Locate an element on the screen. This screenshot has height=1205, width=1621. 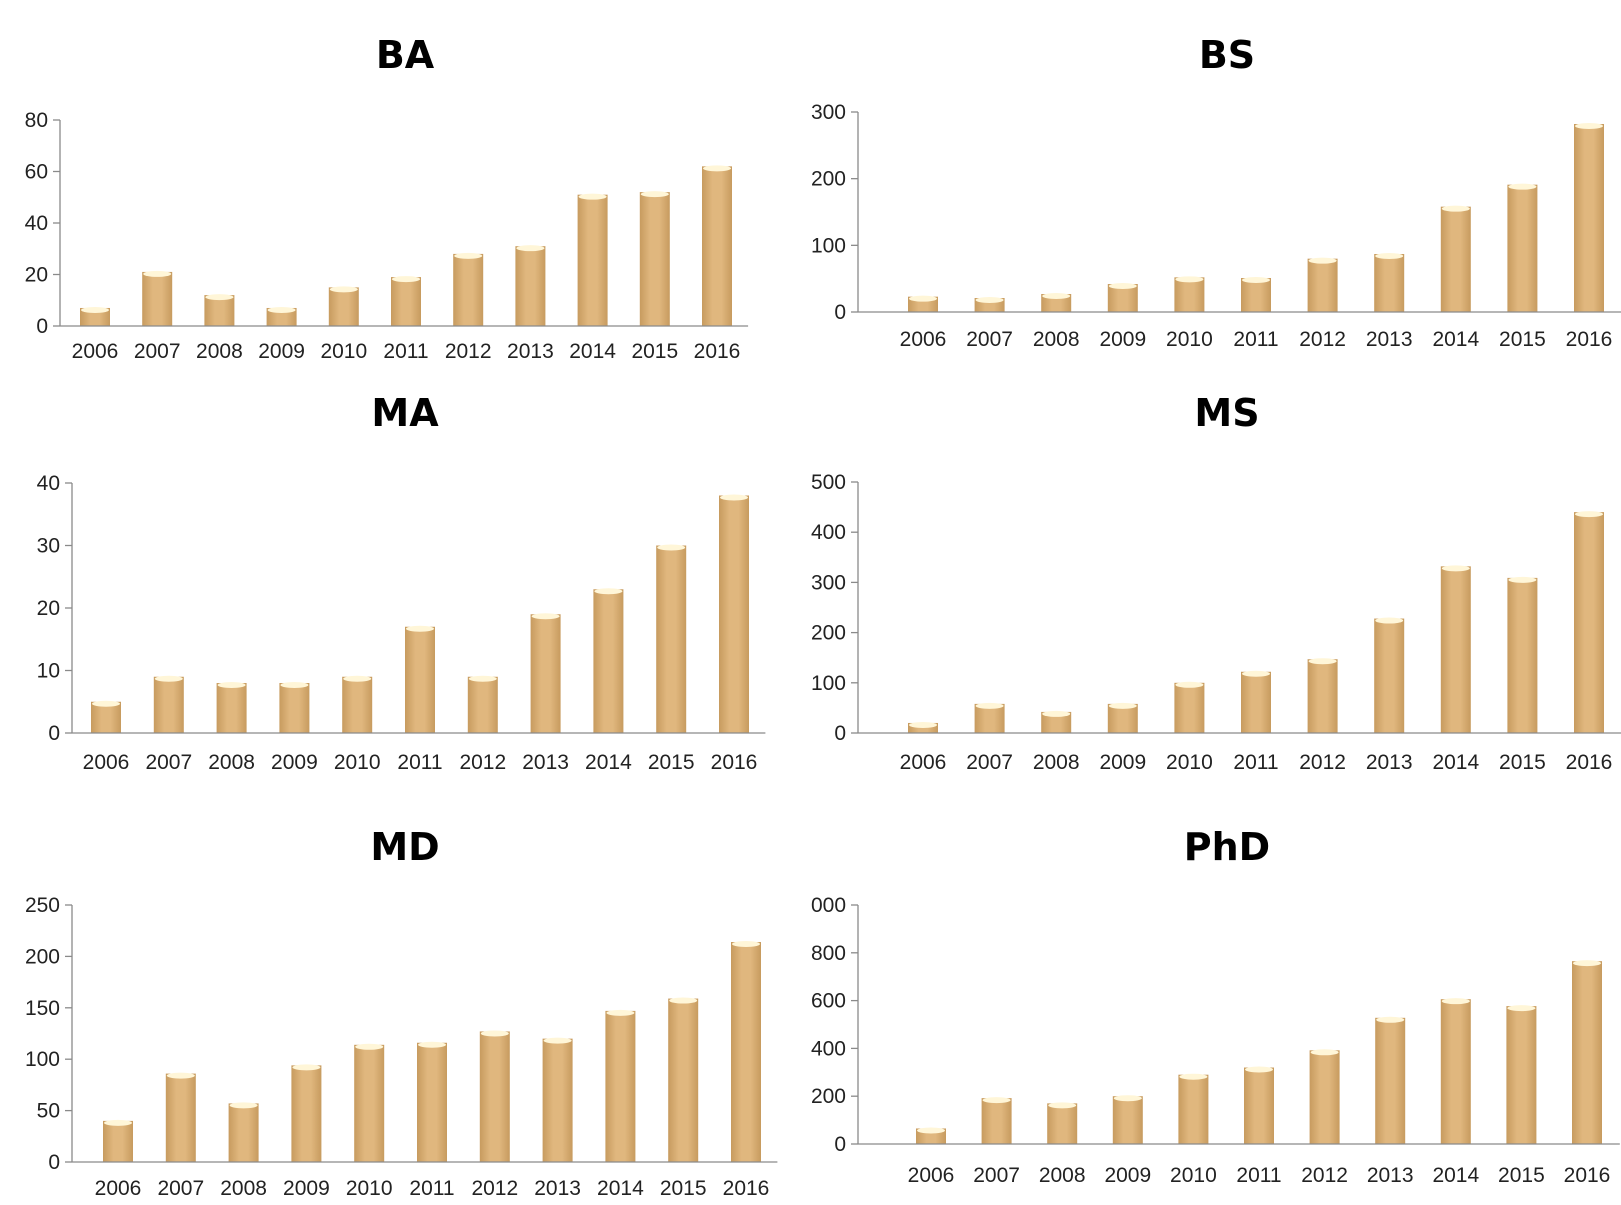
y-tick-label: 300 is located at coordinates (828, 582).